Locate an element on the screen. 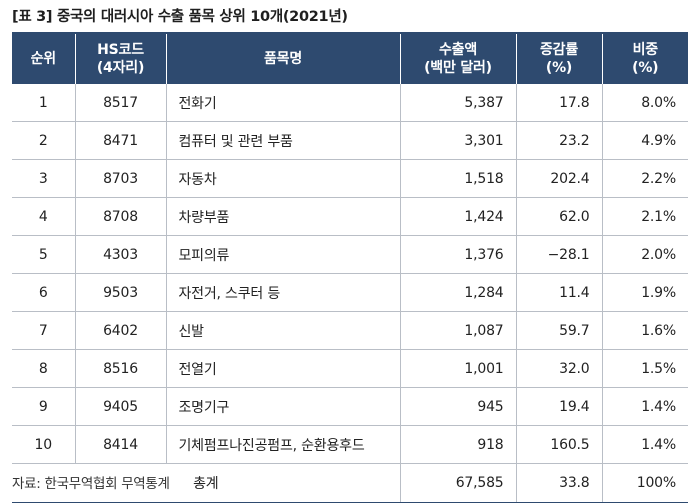  table-row: 8 8516 전열기 1,001 32.0 1.5% is located at coordinates (350, 368).